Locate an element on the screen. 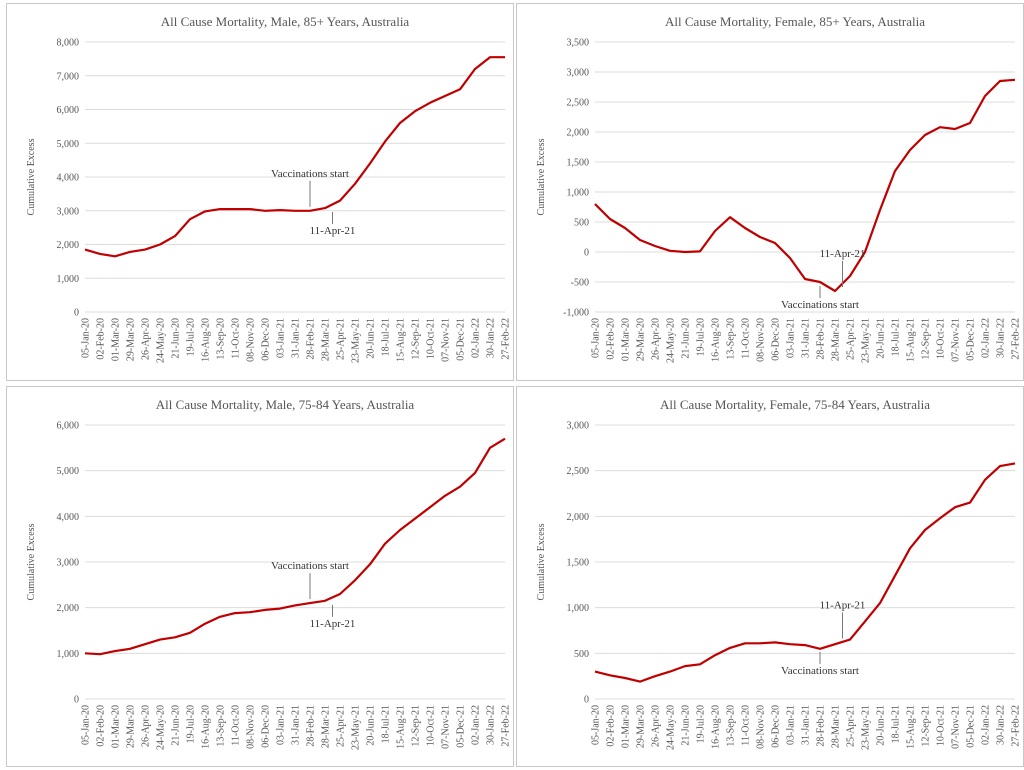 This screenshot has width=1024, height=770. x-tick-label: 02-Jan-22 is located at coordinates (986, 725).